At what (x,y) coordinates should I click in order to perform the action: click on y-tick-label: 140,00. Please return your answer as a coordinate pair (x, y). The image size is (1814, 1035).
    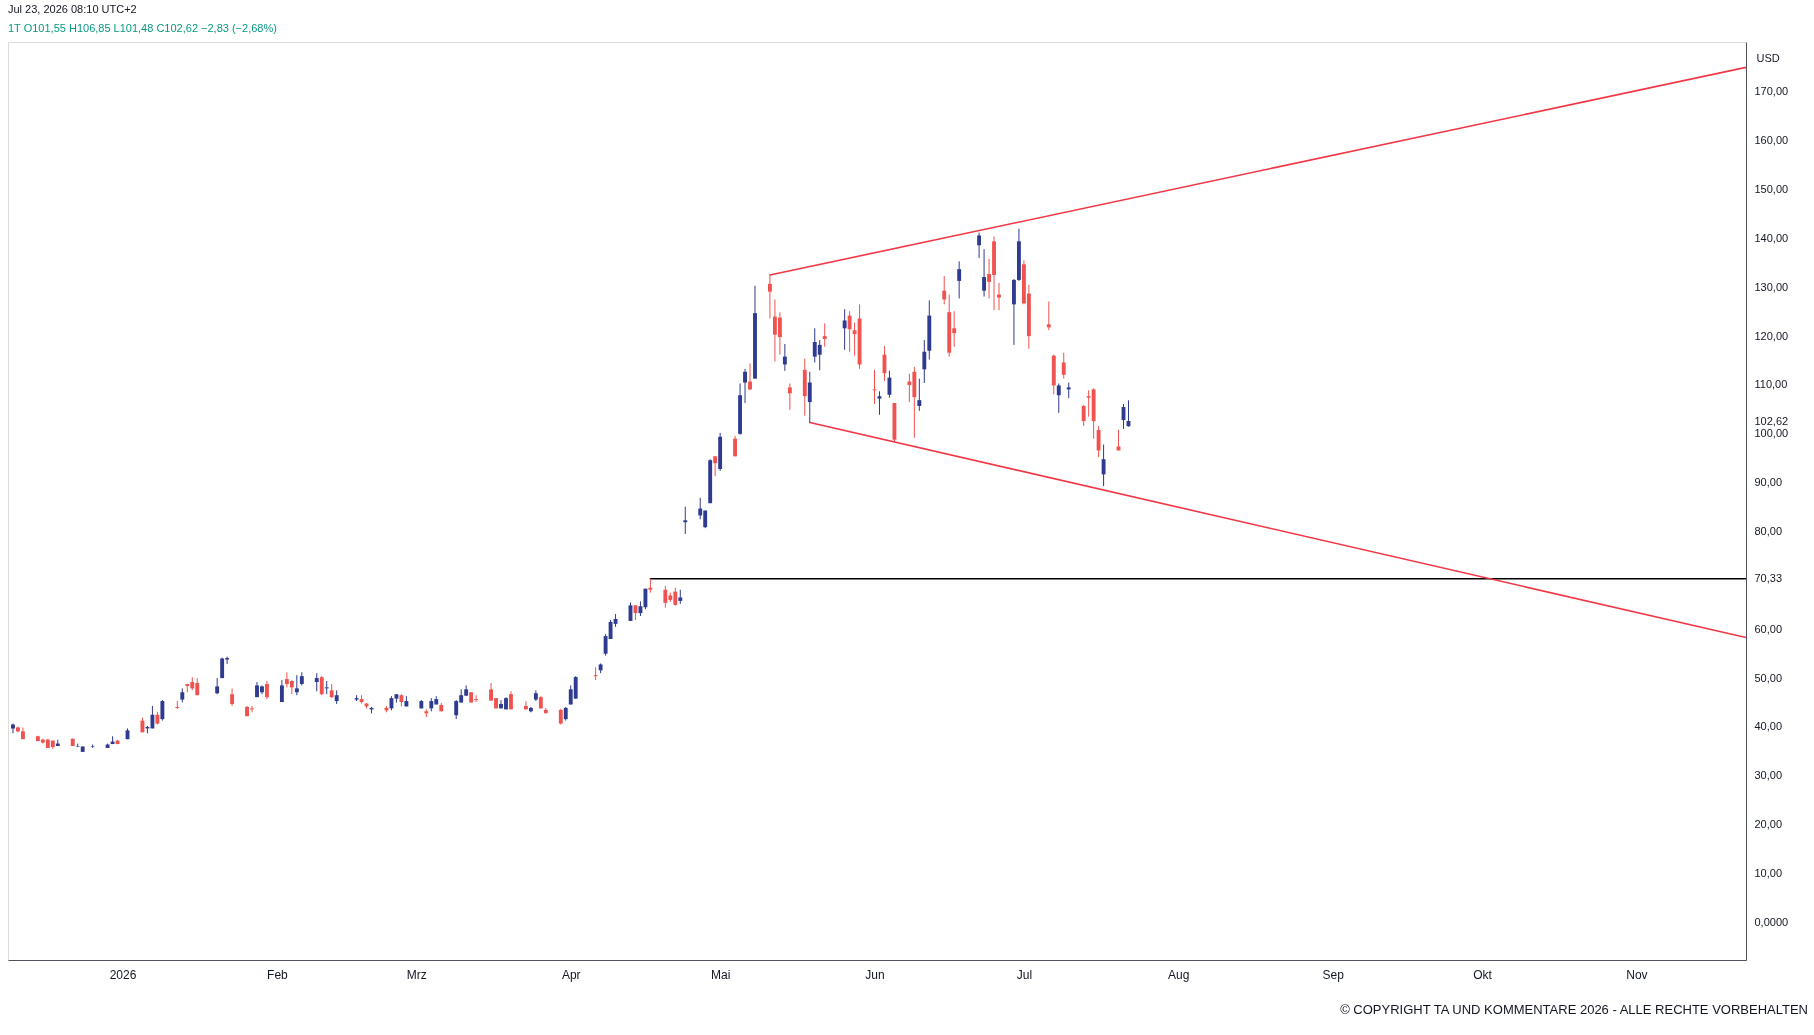
    Looking at the image, I should click on (1771, 237).